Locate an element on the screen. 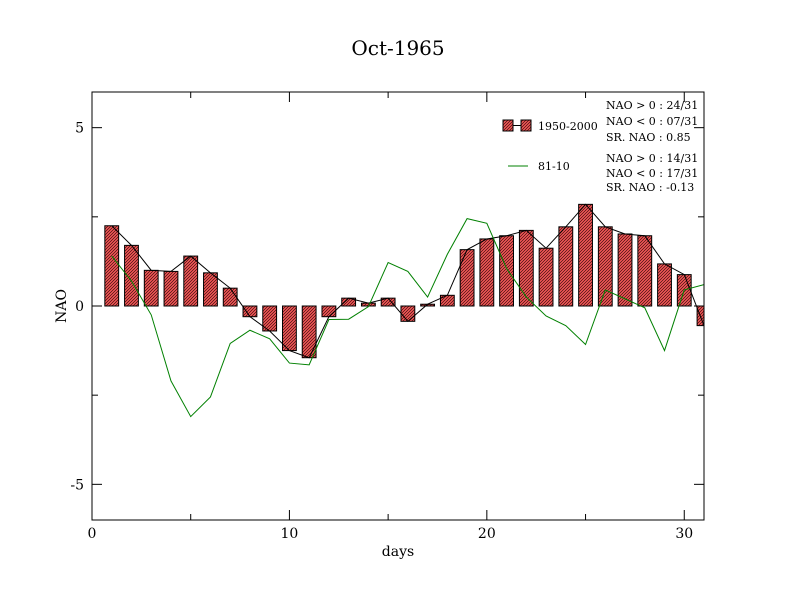 This screenshot has height=612, width=792. x-tick-label-20: 20 is located at coordinates (487, 534).